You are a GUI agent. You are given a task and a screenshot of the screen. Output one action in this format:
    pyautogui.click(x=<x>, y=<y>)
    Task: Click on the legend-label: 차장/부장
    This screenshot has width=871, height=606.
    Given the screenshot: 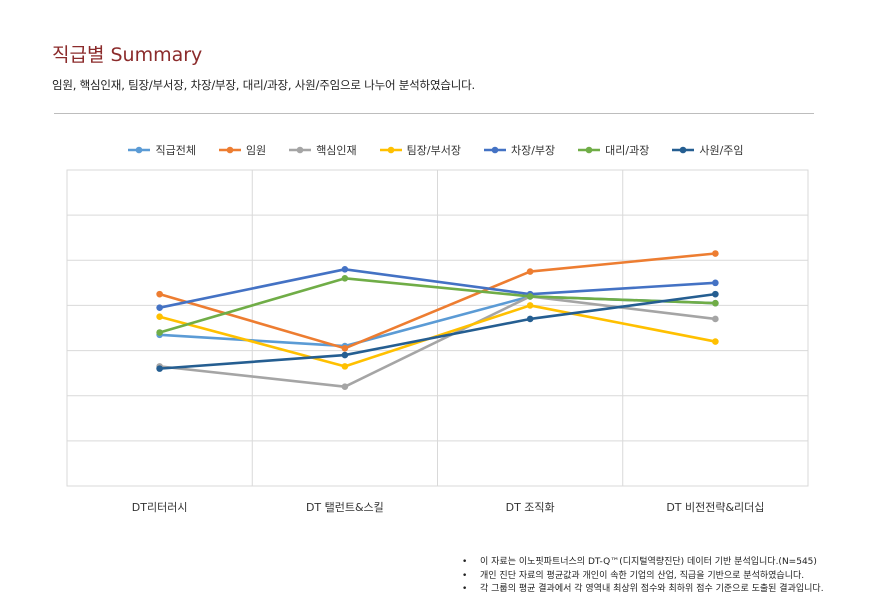 What is the action you would take?
    pyautogui.click(x=533, y=150)
    